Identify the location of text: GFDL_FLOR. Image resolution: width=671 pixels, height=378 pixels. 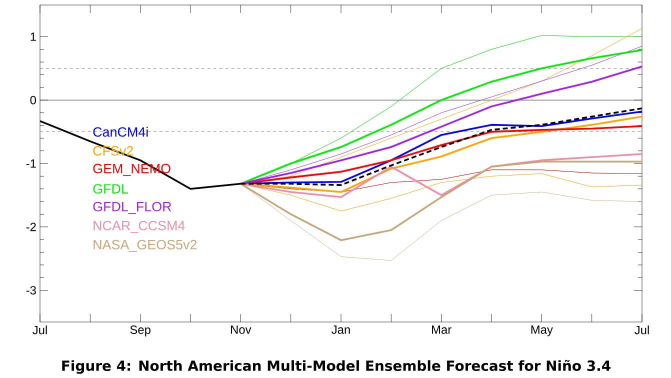
(132, 208).